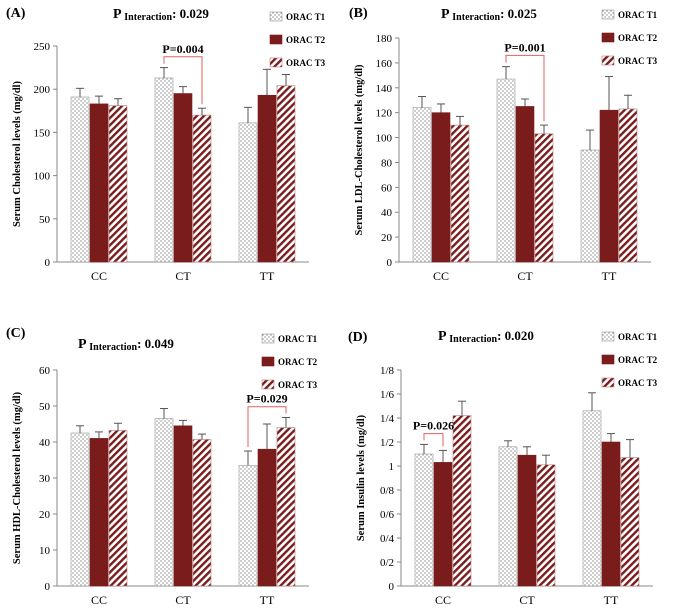 This screenshot has height=608, width=685. I want to click on panel-label: (A), so click(16, 13).